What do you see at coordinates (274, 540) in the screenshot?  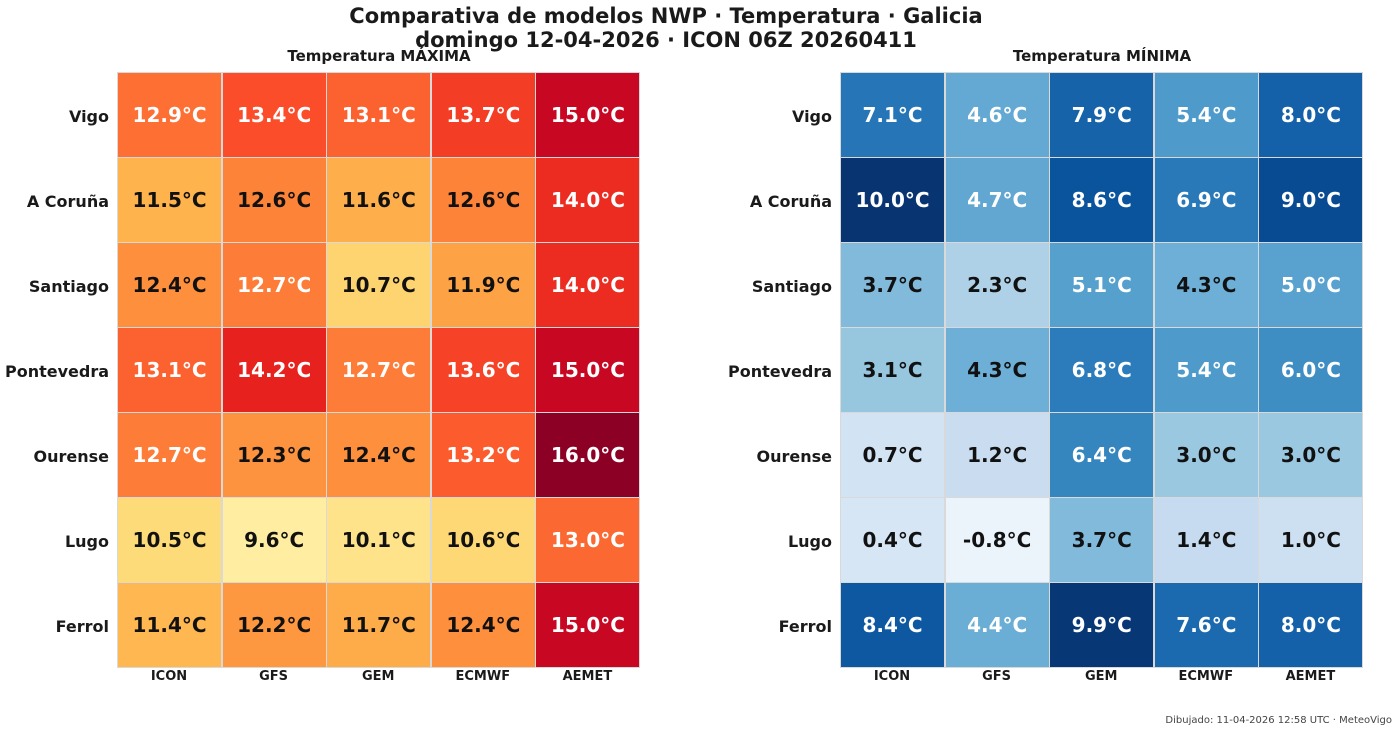 I see `heatmap-cell-lugo-gfs: 9.6°C` at bounding box center [274, 540].